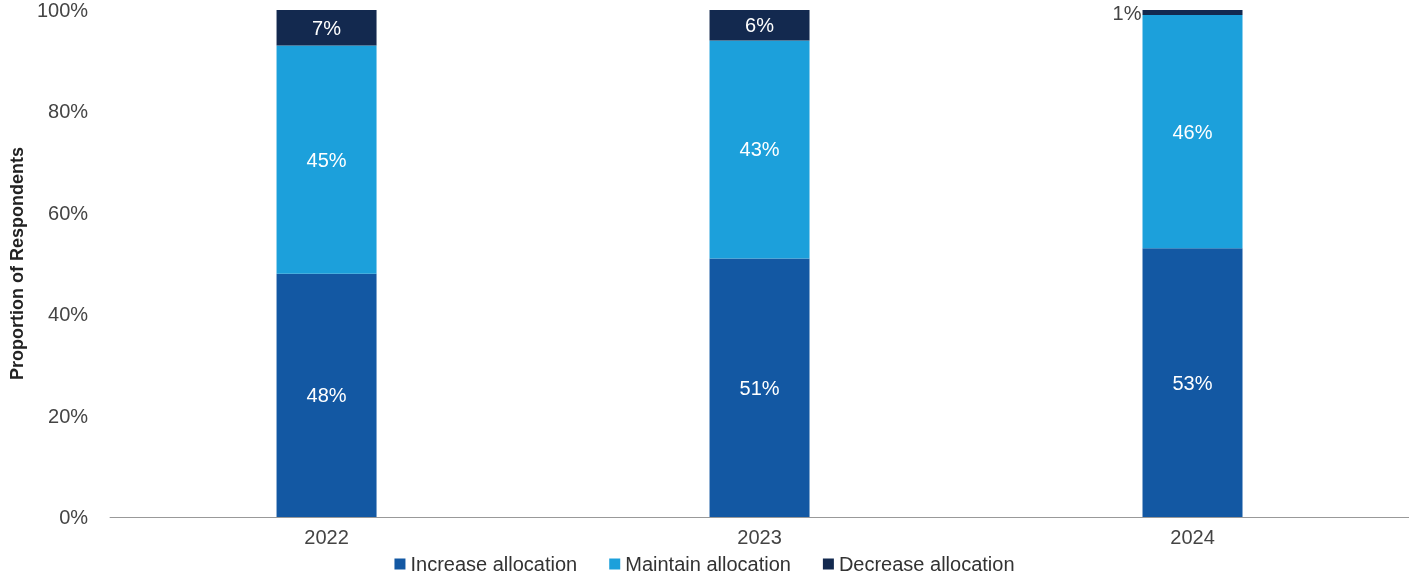  Describe the element at coordinates (926, 564) in the screenshot. I see `legend-label: Decrease allocation` at that location.